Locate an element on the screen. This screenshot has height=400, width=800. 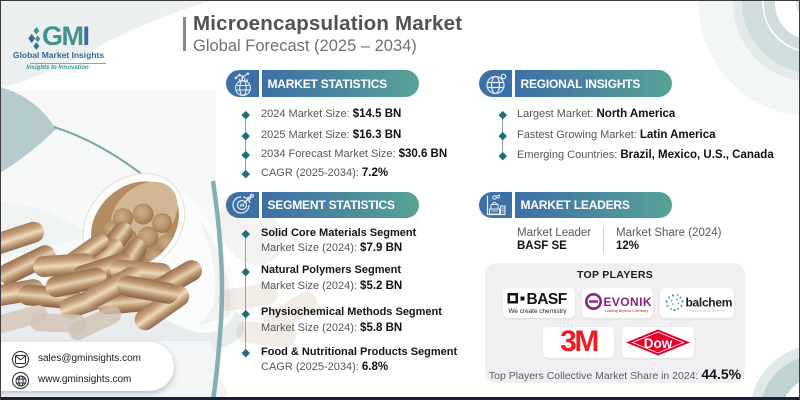
svg-text: Dow is located at coordinates (658, 343).